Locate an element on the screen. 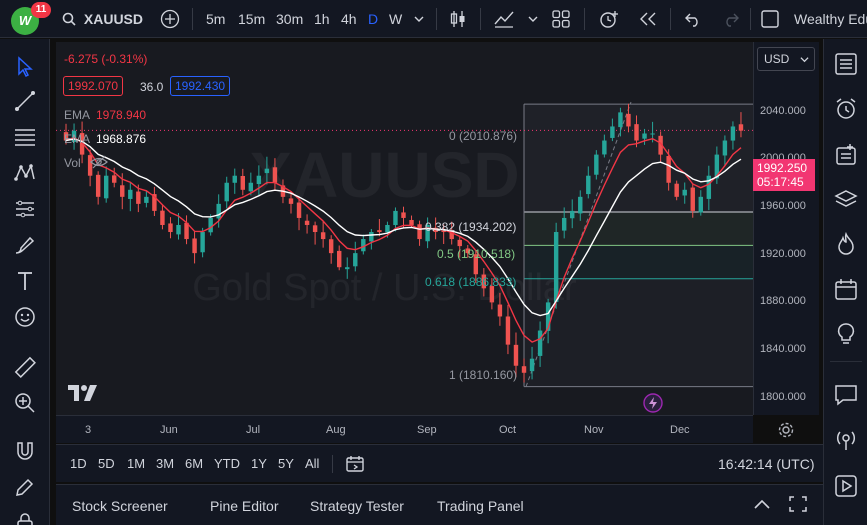 The image size is (867, 525). watchlist-icon is located at coordinates (846, 64).